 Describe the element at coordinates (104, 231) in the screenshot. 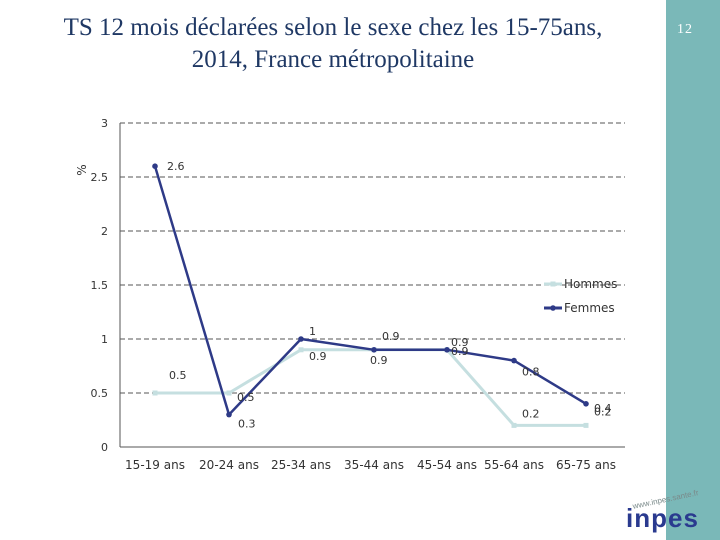

I see `y-tick-label: 2` at that location.